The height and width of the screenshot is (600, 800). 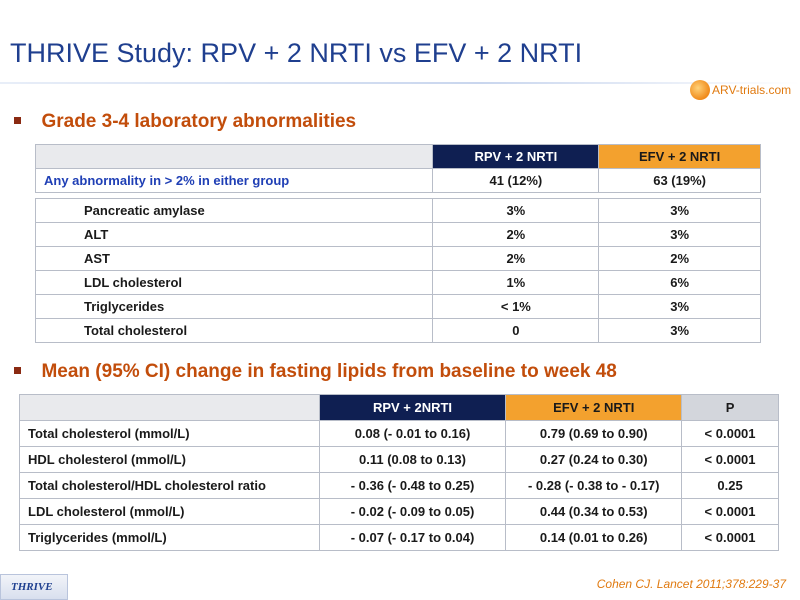 I want to click on row-rpv: 1%, so click(x=516, y=282).